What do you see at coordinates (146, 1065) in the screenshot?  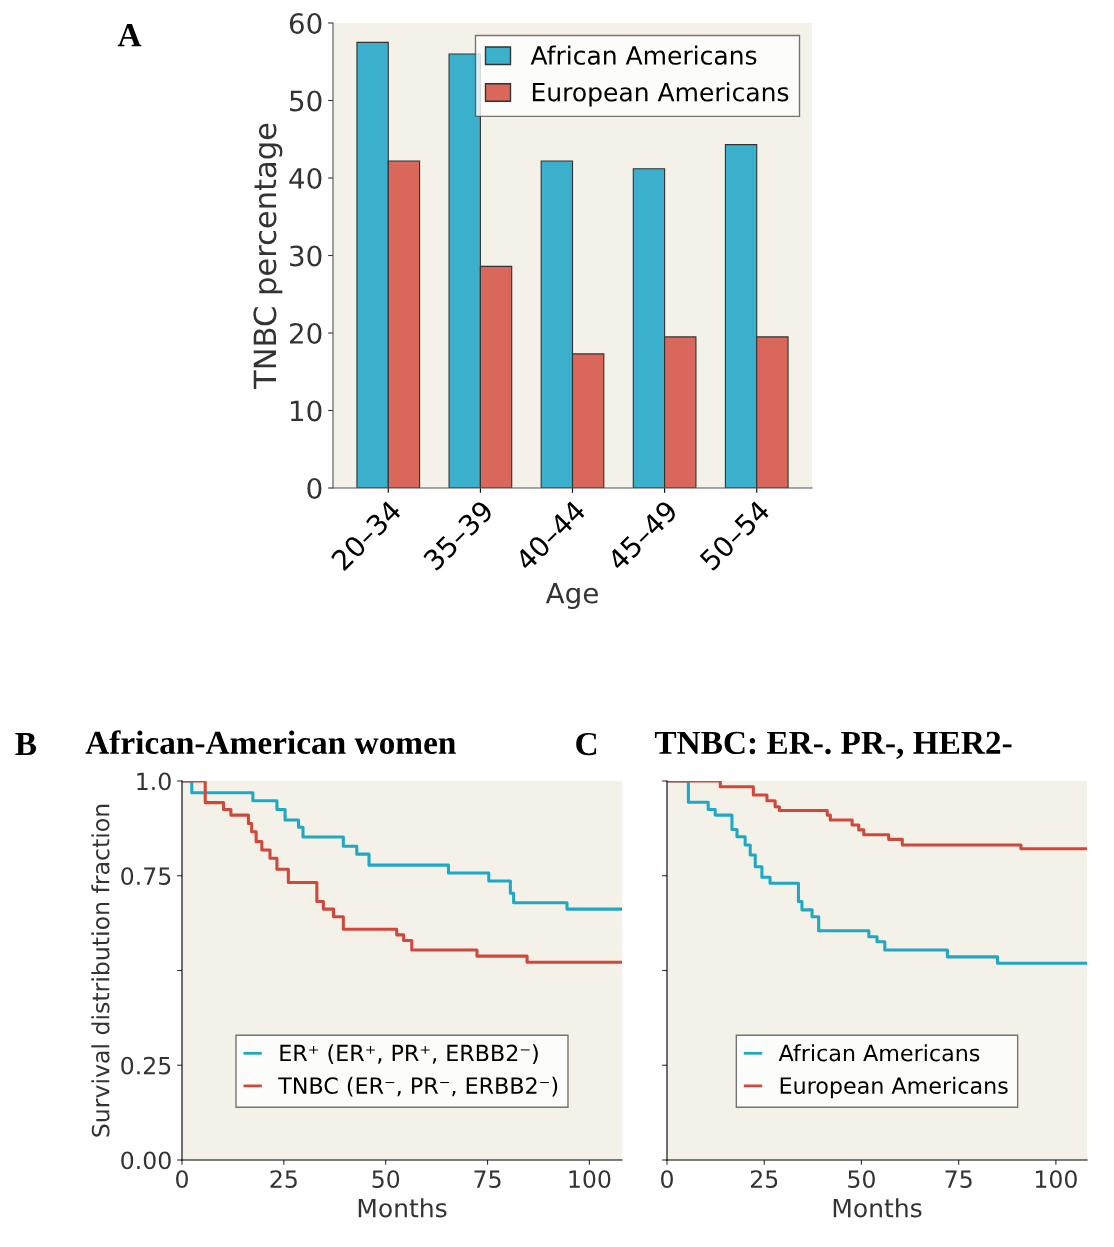 I see `y-tick-label: 0.25` at bounding box center [146, 1065].